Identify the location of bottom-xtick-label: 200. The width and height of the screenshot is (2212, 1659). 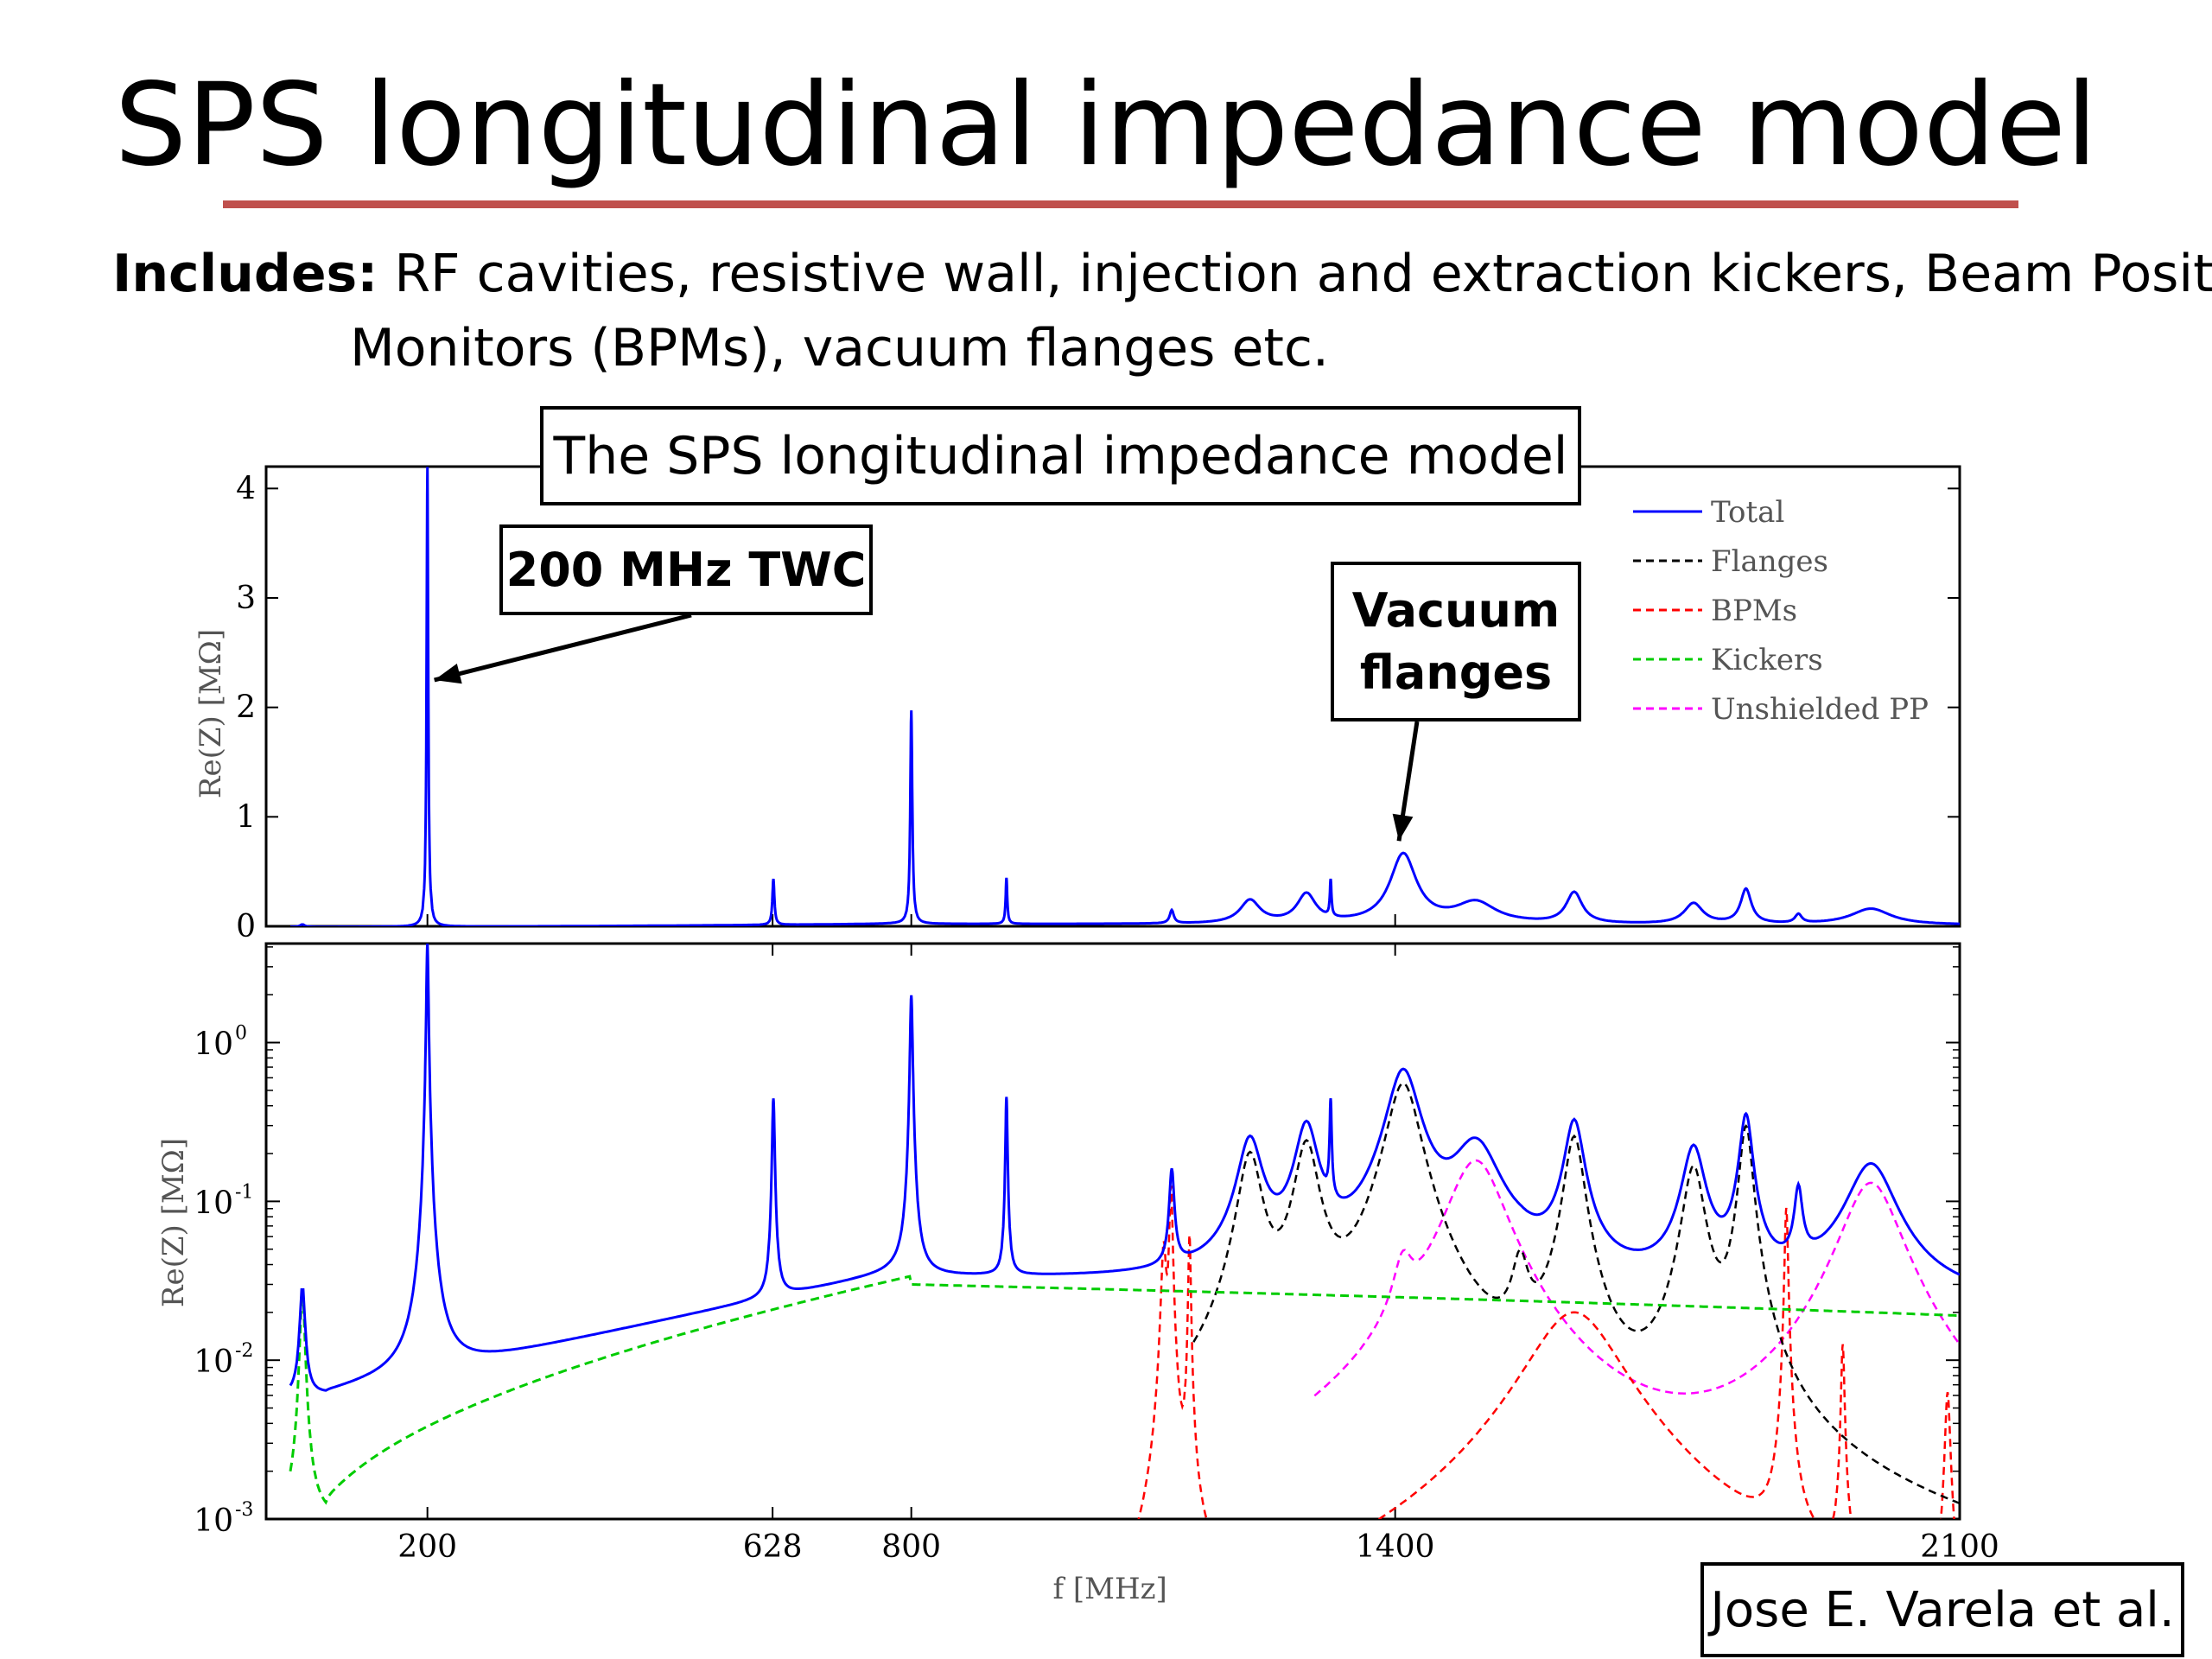
(427, 1547).